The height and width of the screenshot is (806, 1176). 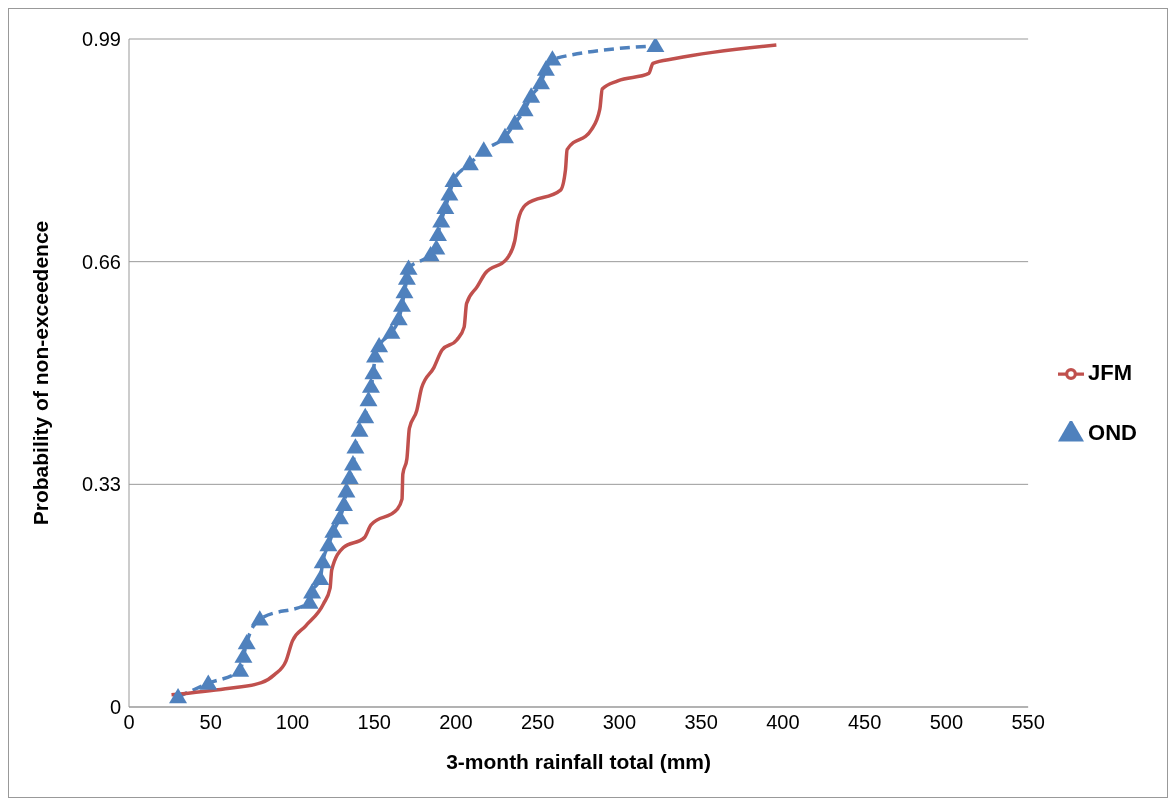 I want to click on x-tick-label: 550, so click(x=1028, y=722).